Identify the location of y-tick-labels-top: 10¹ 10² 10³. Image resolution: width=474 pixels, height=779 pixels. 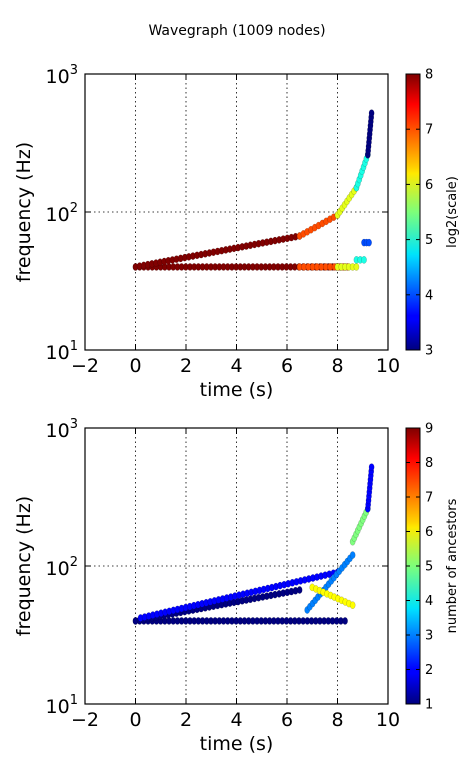
(62, 213).